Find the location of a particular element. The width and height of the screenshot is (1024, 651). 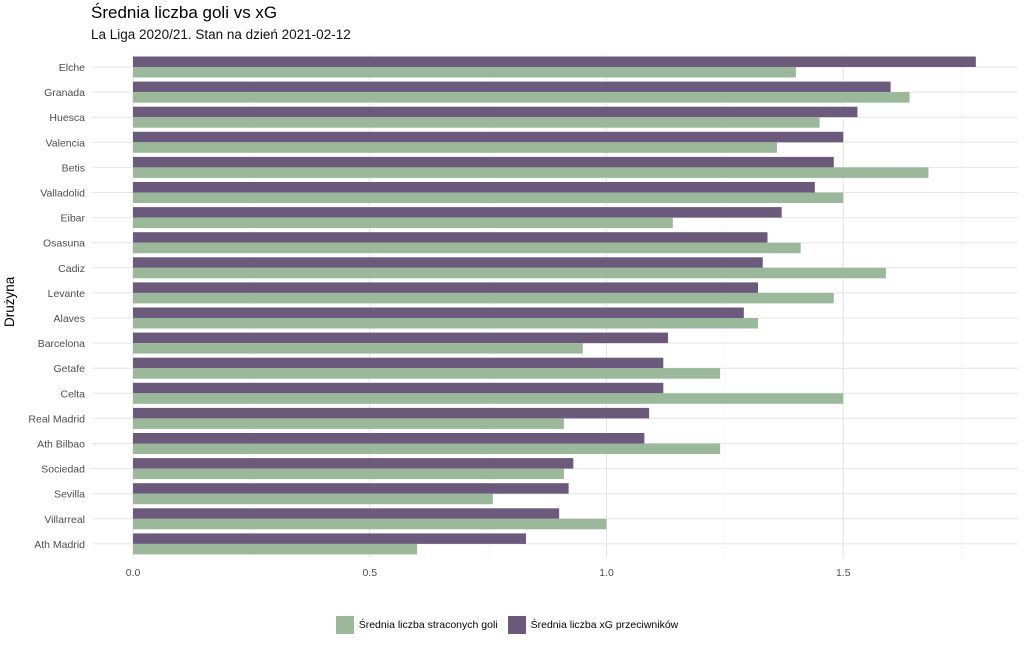

bar-xg-sevilla is located at coordinates (351, 488).